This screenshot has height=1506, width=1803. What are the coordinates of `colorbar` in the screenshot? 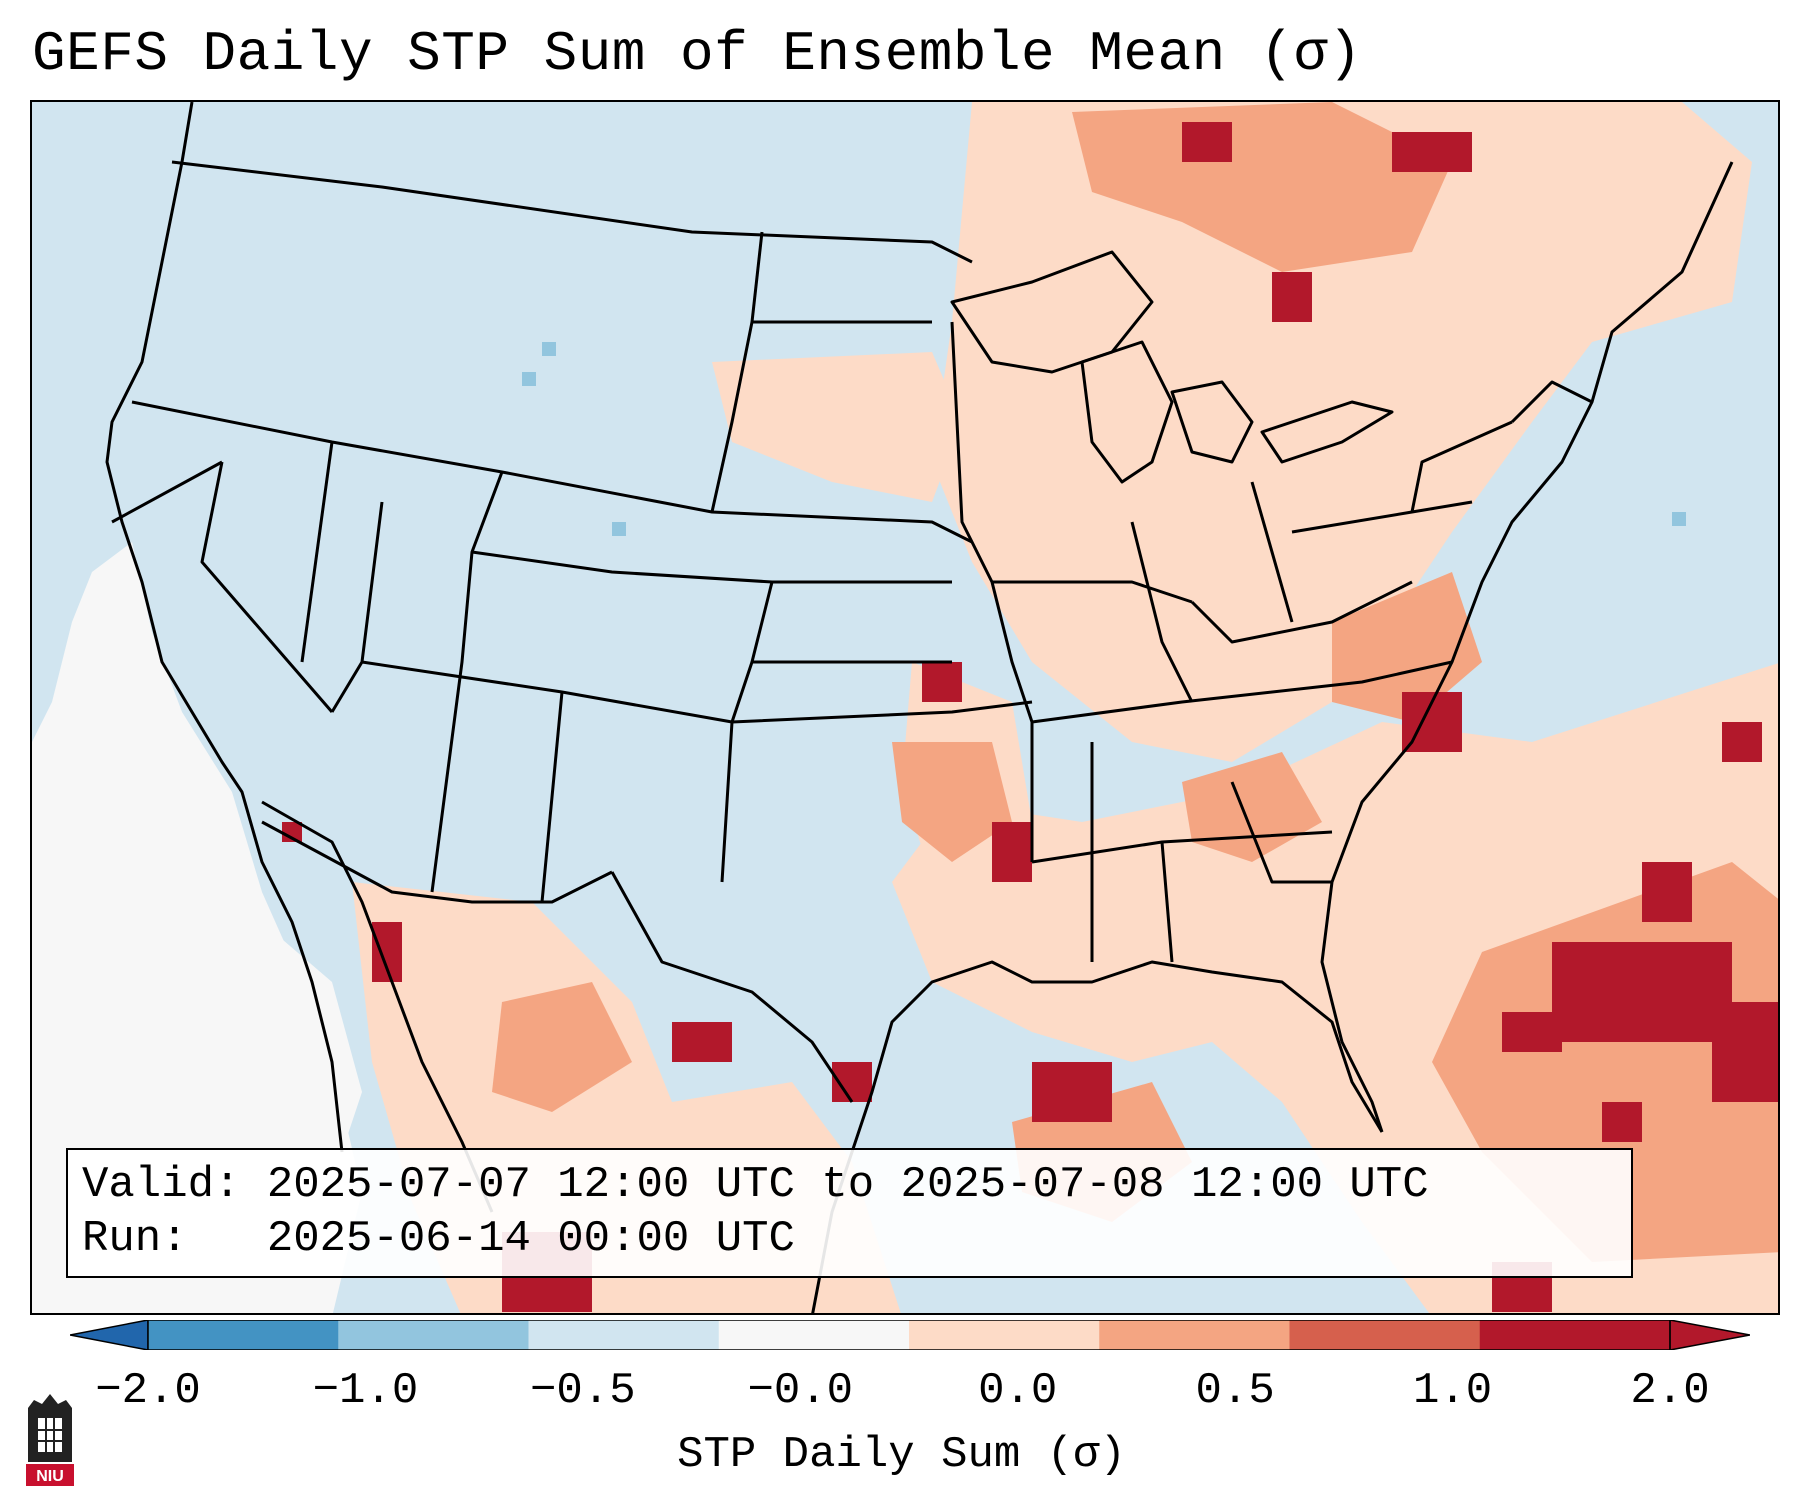 It's located at (910, 1335).